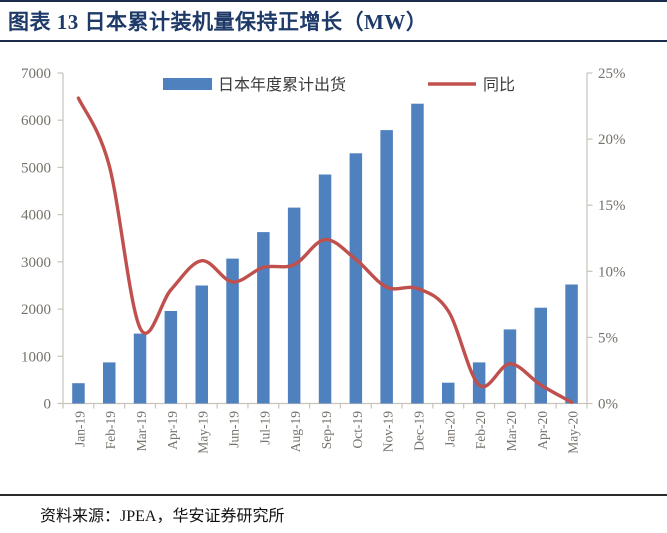 The image size is (667, 533). What do you see at coordinates (141, 431) in the screenshot?
I see `x-axis-label: Mar-19` at bounding box center [141, 431].